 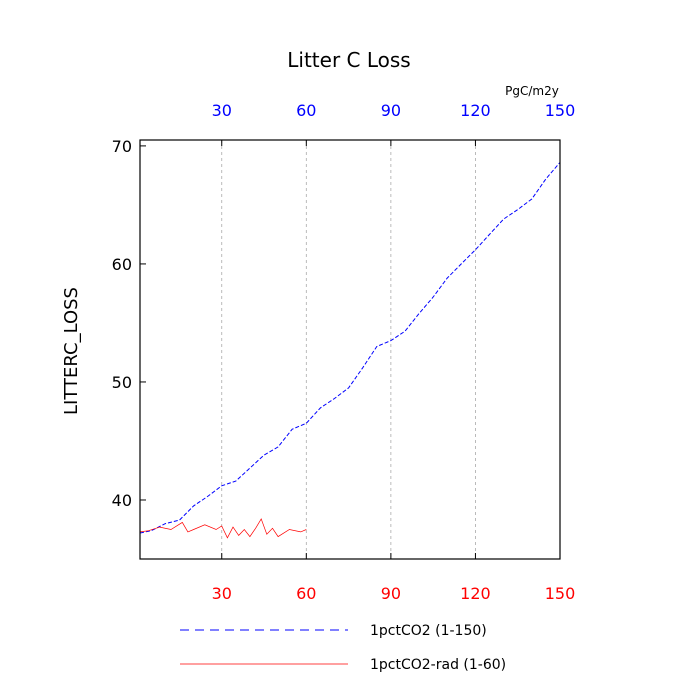 I want to click on y-tick-label-60: 60, so click(x=122, y=264).